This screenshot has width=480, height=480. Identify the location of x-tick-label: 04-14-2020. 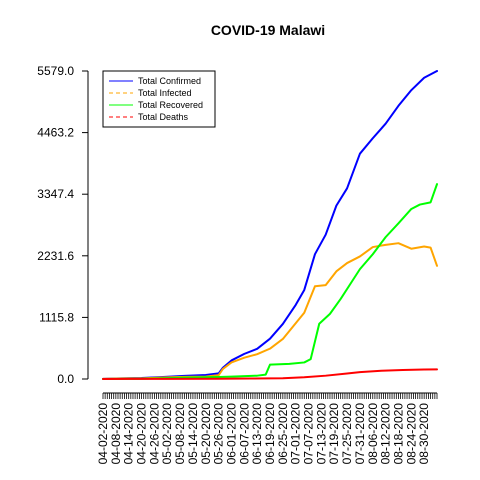
(129, 434).